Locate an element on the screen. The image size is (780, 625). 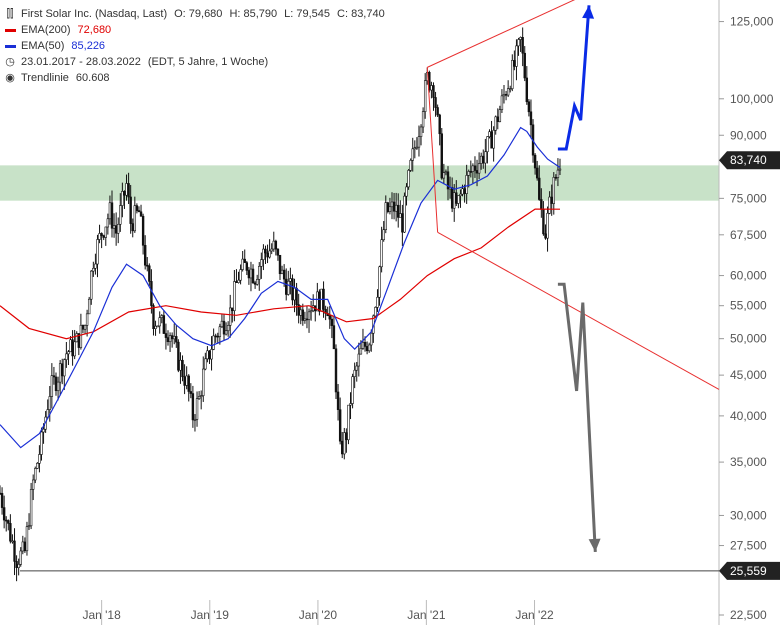
y-tick-label: 40,000 is located at coordinates (748, 416).